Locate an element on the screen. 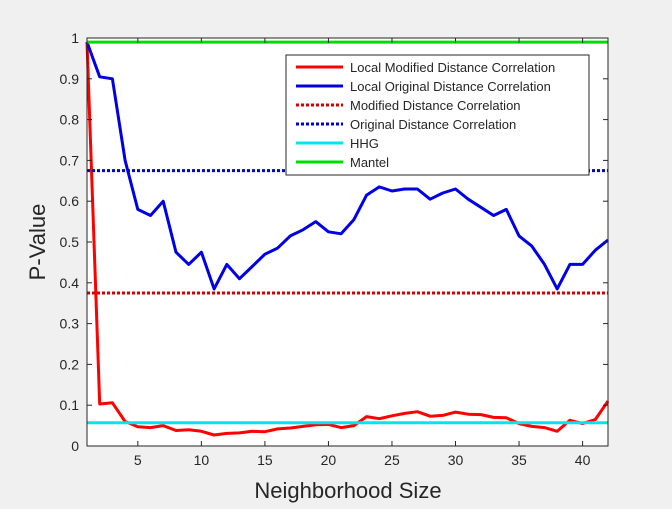  x-tick-label: 35 is located at coordinates (519, 460).